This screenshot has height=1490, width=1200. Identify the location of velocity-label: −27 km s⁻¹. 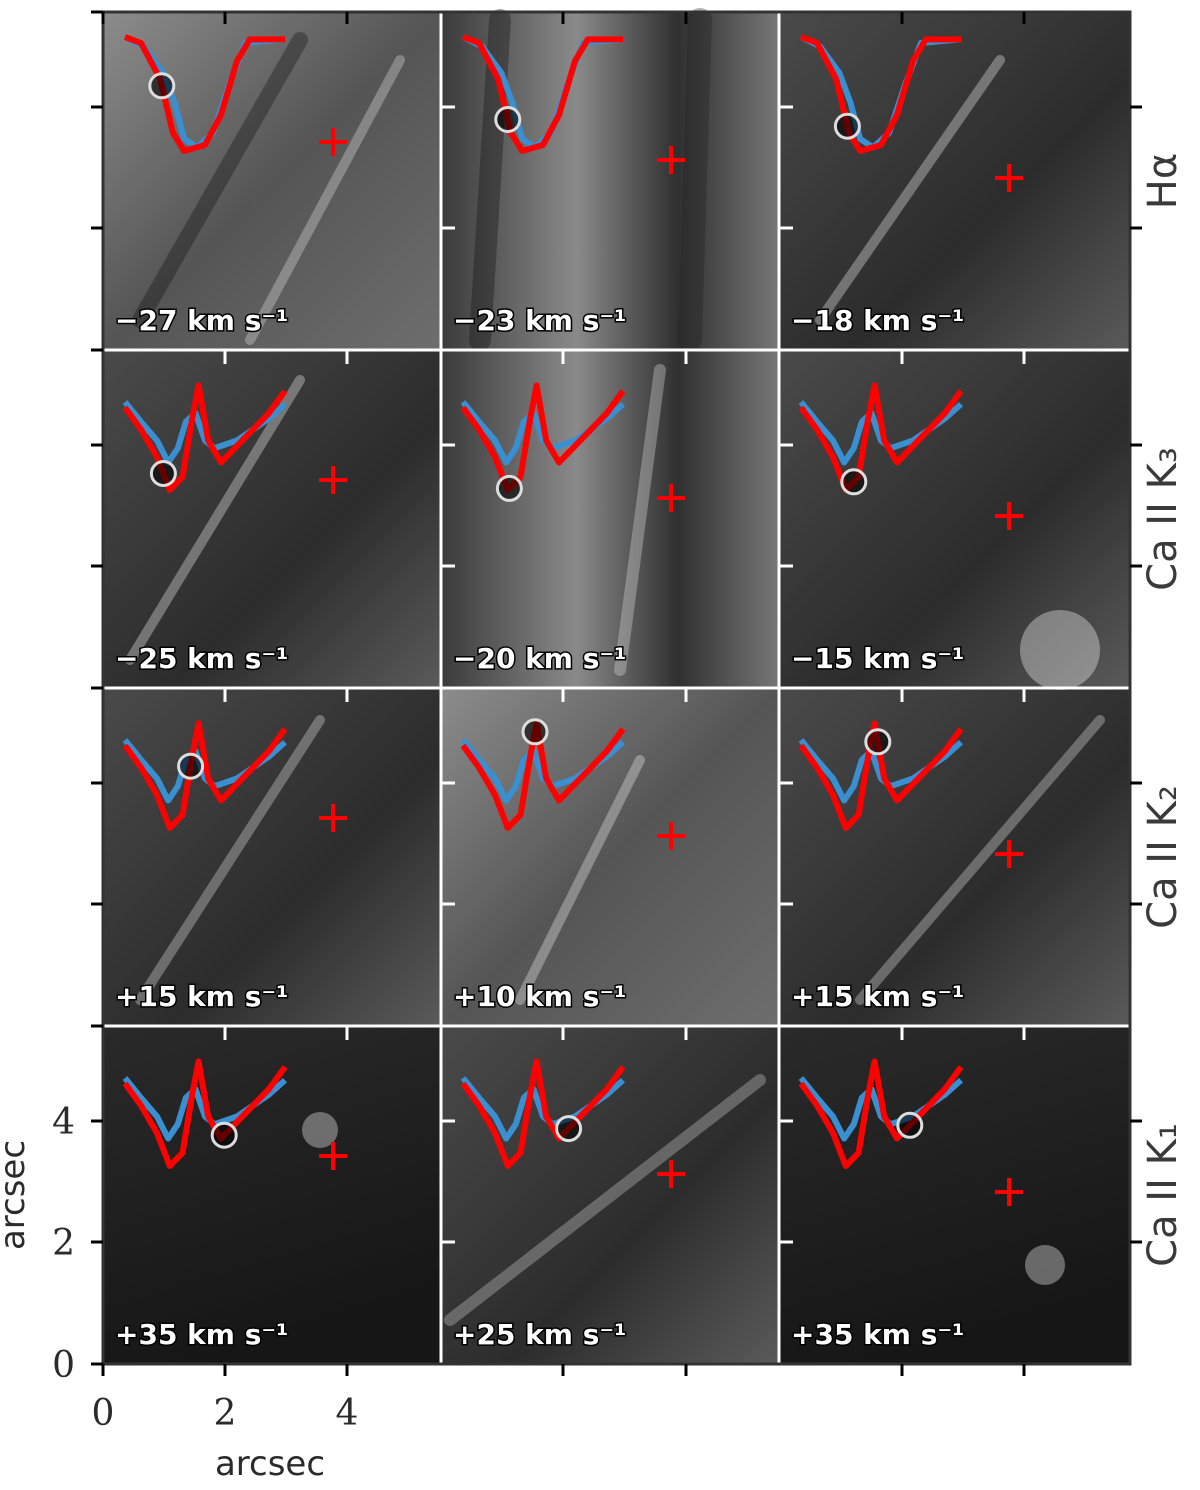
(201, 320).